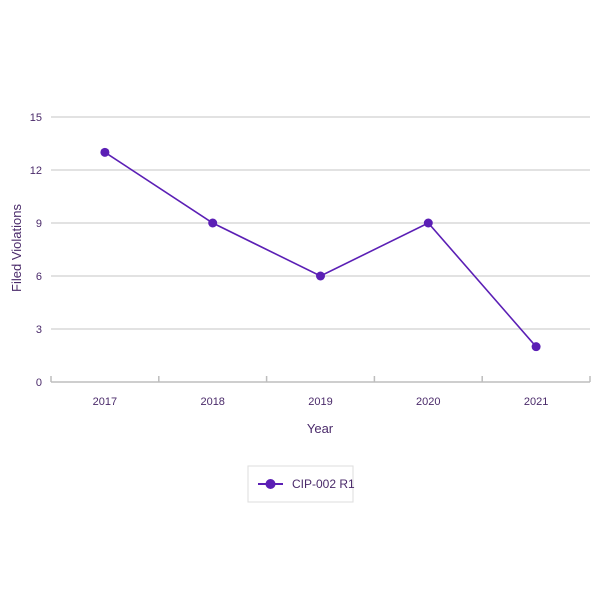 Image resolution: width=600 pixels, height=605 pixels. What do you see at coordinates (105, 402) in the screenshot?
I see `x-tick-label: 2017` at bounding box center [105, 402].